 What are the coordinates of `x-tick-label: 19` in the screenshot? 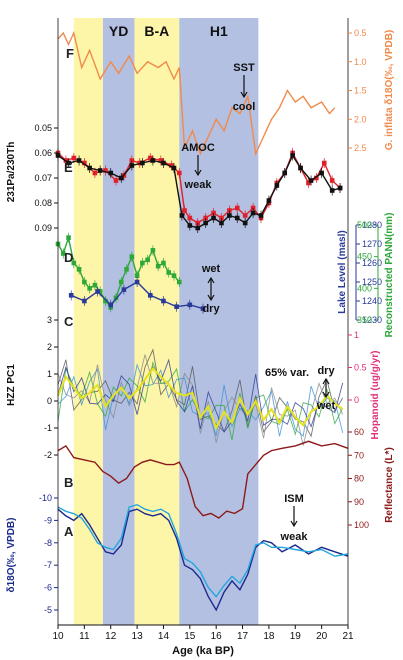 It's located at (296, 636).